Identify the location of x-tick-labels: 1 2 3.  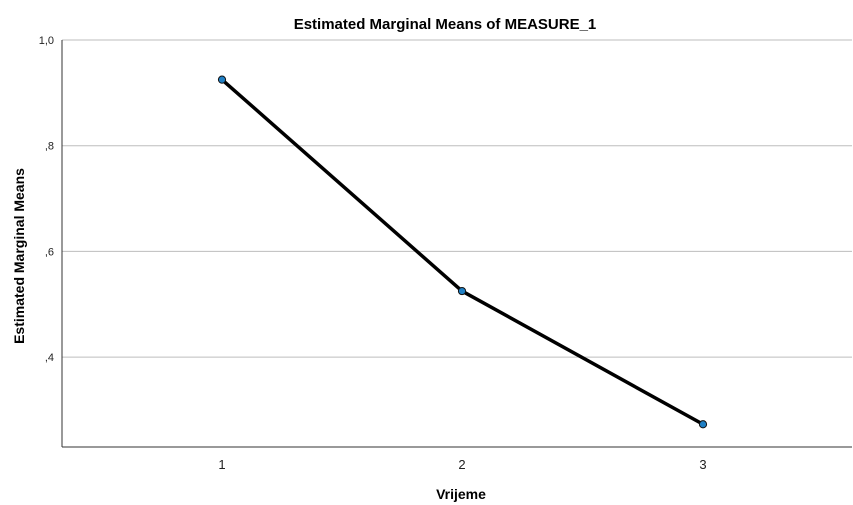
(462, 464).